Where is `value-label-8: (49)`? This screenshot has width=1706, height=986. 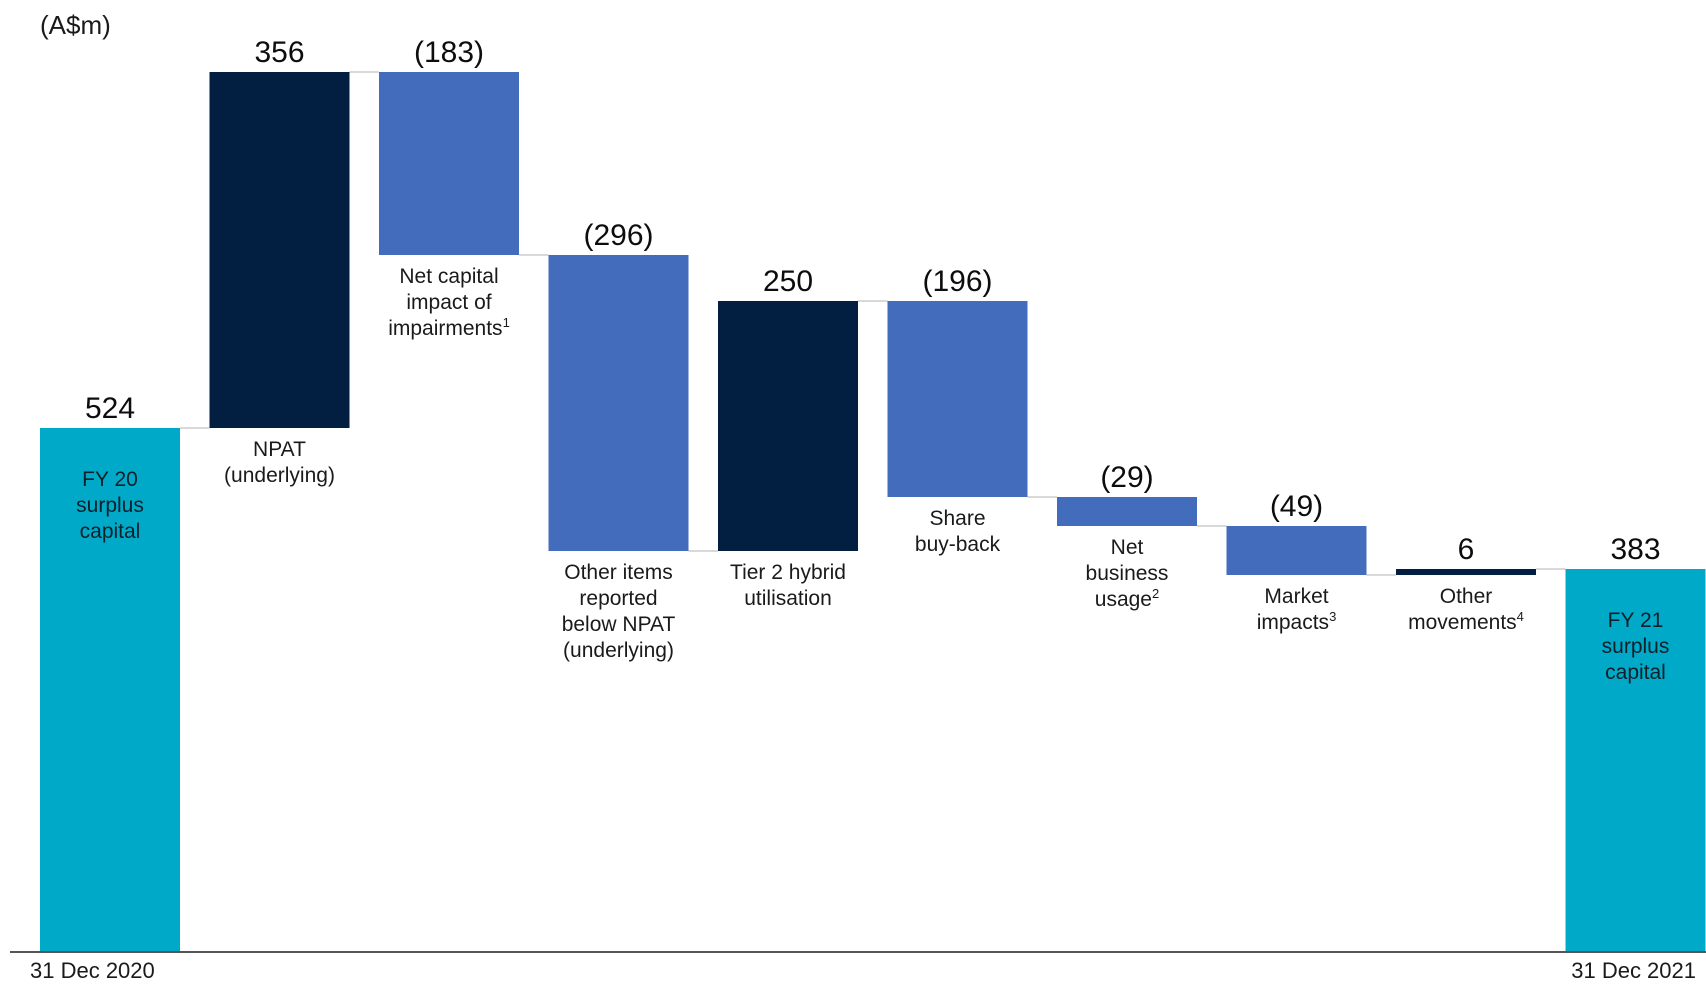 value-label-8: (49) is located at coordinates (1296, 506).